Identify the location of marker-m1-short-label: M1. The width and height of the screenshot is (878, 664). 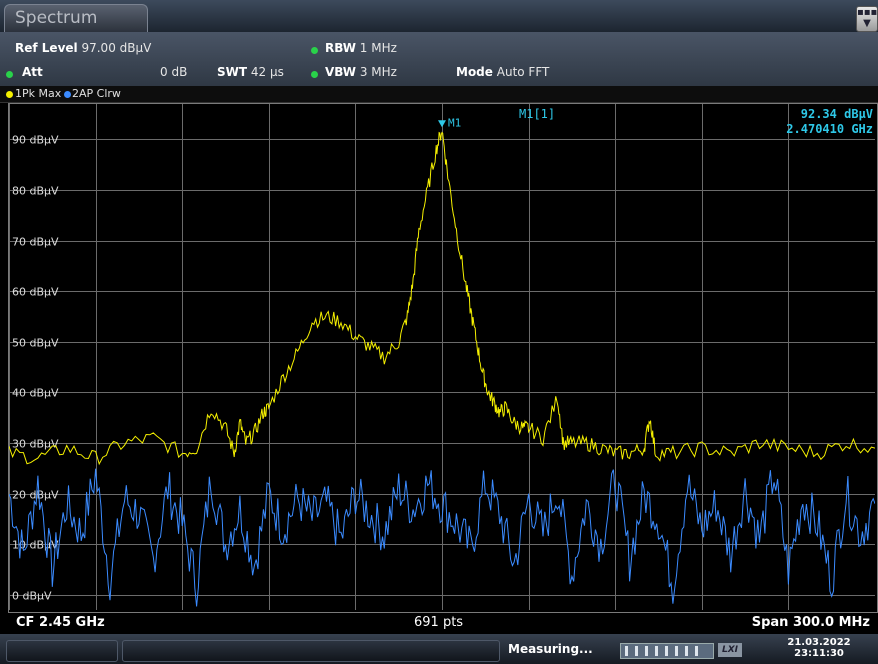
(454, 122).